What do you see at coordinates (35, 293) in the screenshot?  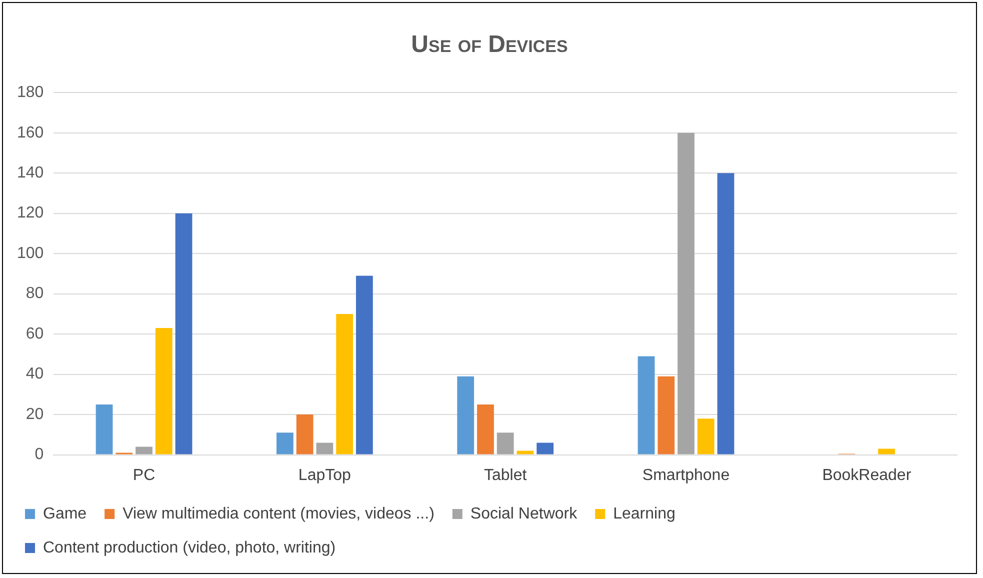 I see `y-tick-label: 80` at bounding box center [35, 293].